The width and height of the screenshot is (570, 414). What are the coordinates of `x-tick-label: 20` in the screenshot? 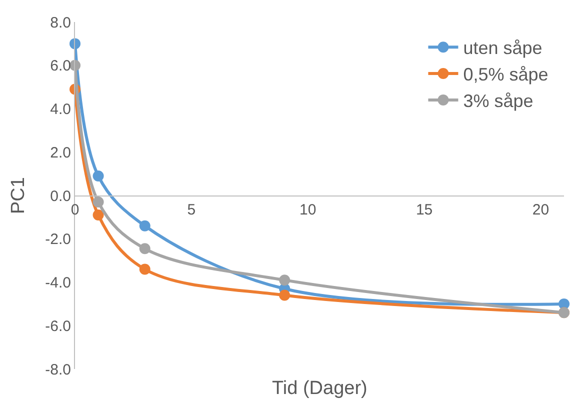 It's located at (541, 210).